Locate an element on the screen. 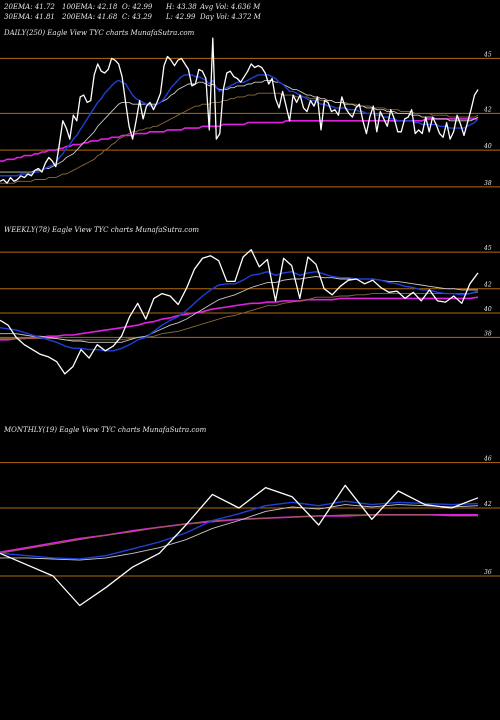  monthly-series-1-line is located at coordinates (239, 530).